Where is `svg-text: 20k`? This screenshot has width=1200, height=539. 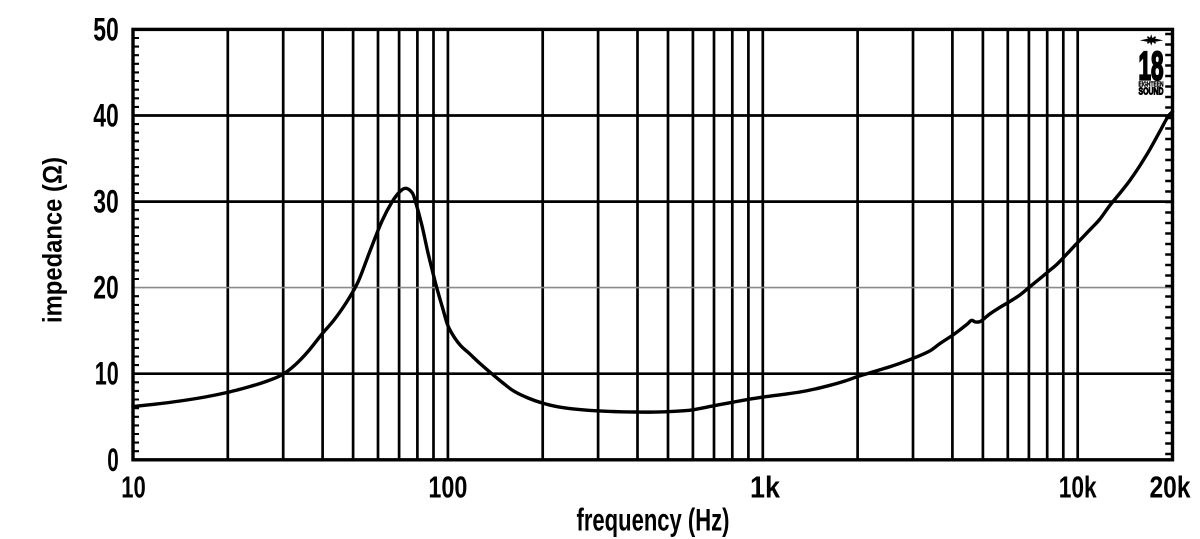
svg-text: 20k is located at coordinates (1171, 486).